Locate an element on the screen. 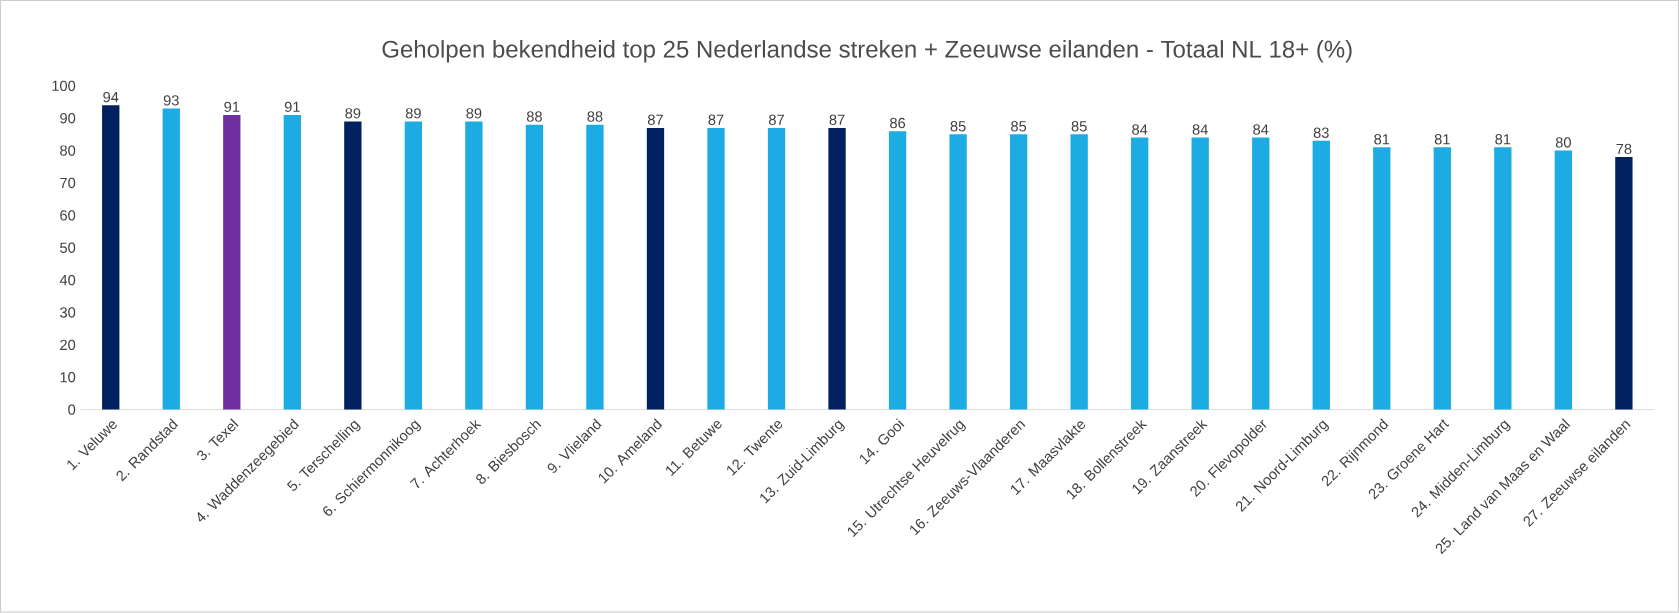  y-tick-label: 10 is located at coordinates (68, 377).